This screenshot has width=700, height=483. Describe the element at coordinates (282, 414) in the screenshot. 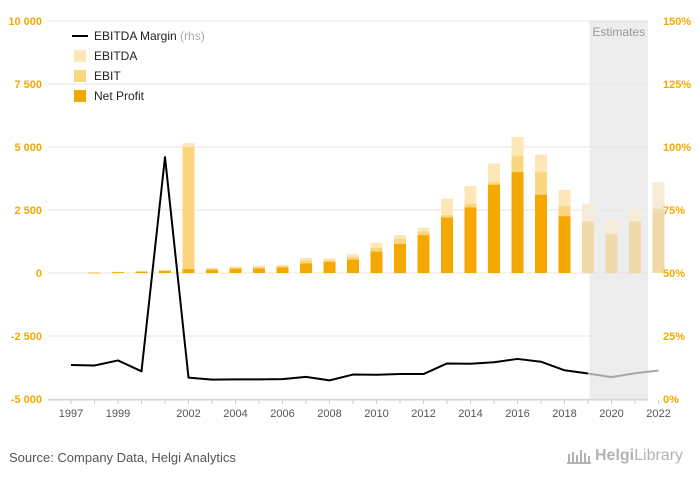

I see `x-tick-label: 2006` at that location.